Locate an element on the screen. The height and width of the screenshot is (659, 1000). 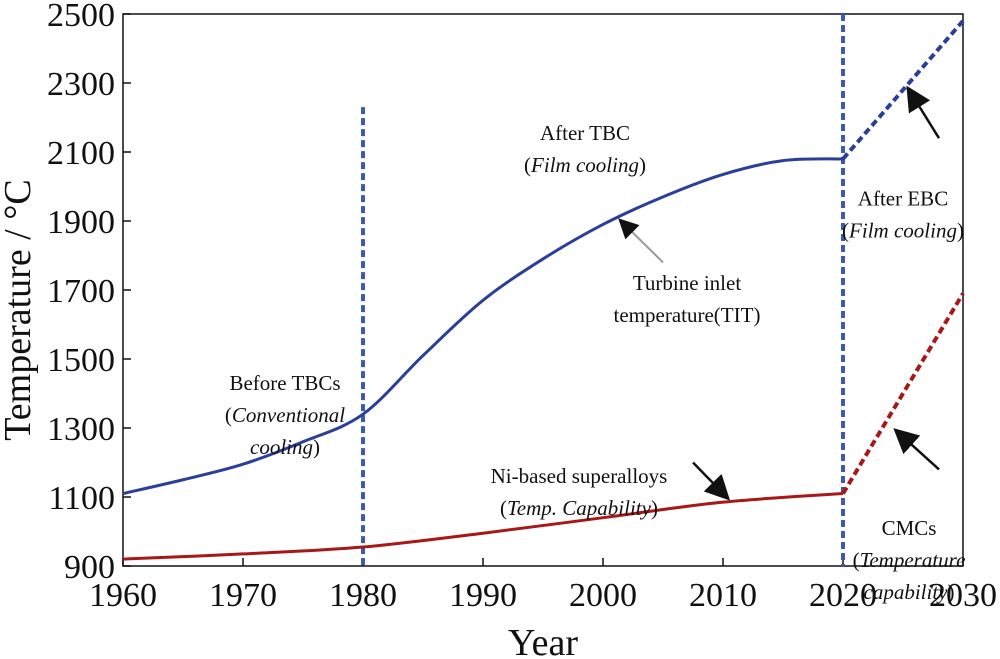
annotation-tit: Turbine inlet temperature(TIT) is located at coordinates (687, 299).